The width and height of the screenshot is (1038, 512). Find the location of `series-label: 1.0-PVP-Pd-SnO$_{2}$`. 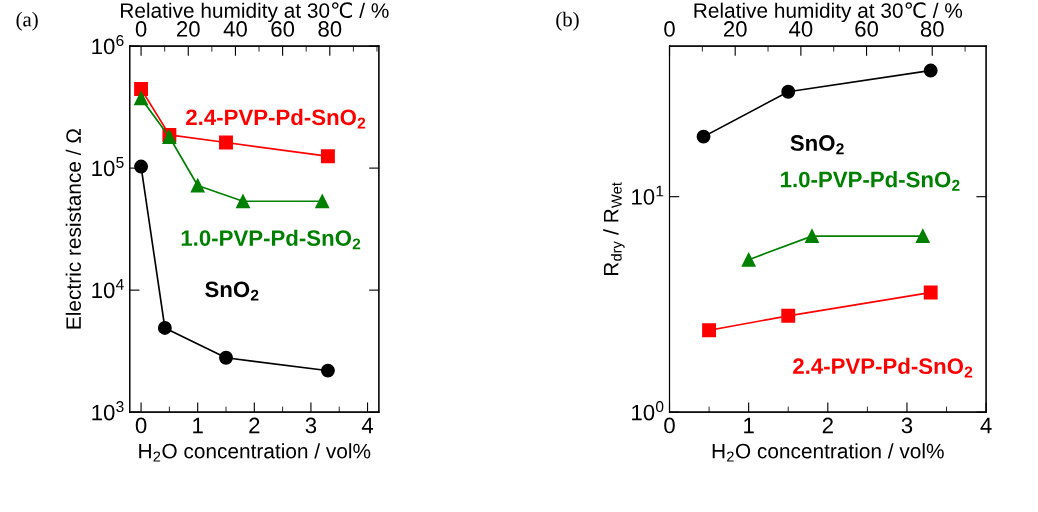

series-label: 1.0-PVP-Pd-SnO$_{2}$ is located at coordinates (271, 239).